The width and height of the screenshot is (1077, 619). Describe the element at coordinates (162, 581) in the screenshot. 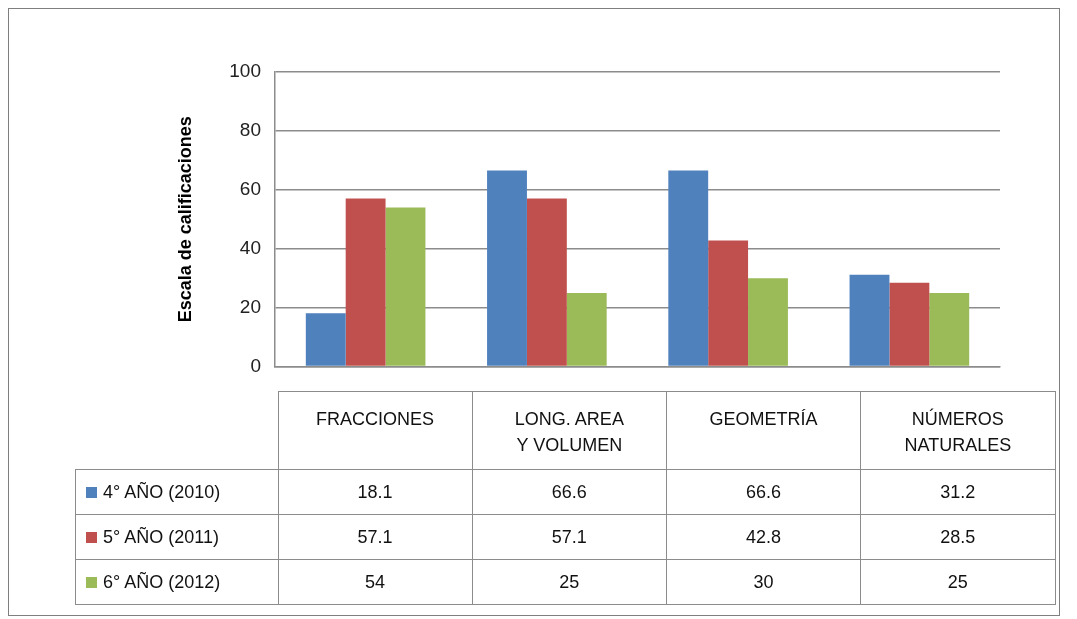

I see `legend-label: 6° AÑO (2012)` at that location.